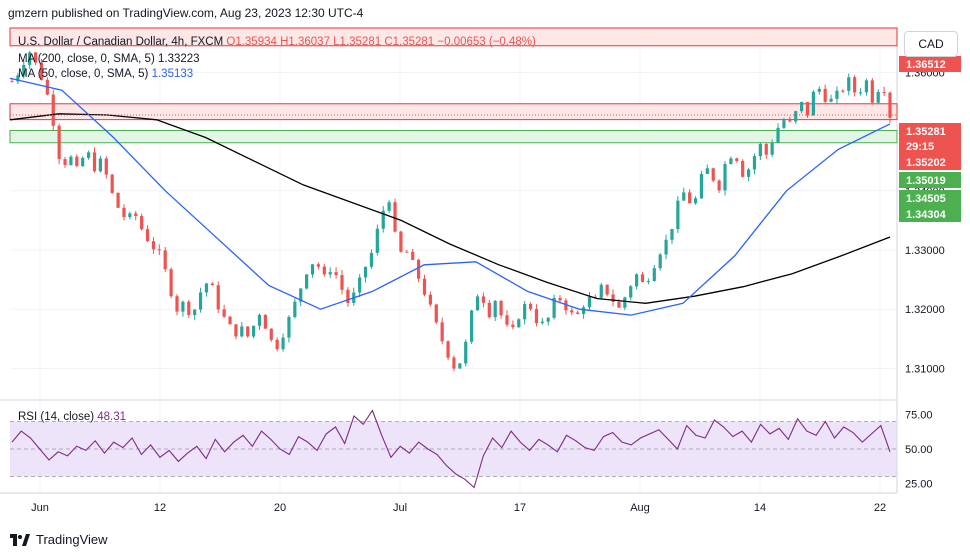 Image resolution: width=970 pixels, height=557 pixels. Describe the element at coordinates (926, 65) in the screenshot. I see `price-badge-label: 1.36512` at that location.